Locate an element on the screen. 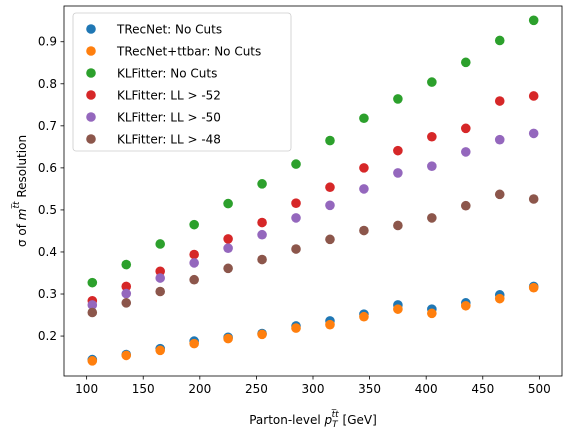  y-tick-label: 0.7 is located at coordinates (47, 126).